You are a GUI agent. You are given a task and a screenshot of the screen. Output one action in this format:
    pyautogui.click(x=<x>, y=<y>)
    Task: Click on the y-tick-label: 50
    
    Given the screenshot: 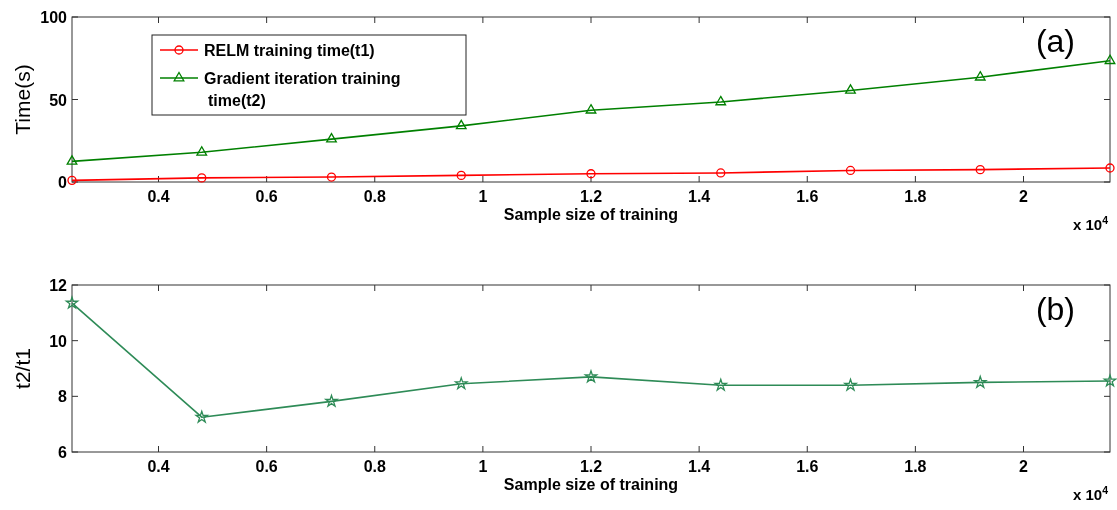 What is the action you would take?
    pyautogui.click(x=58, y=100)
    